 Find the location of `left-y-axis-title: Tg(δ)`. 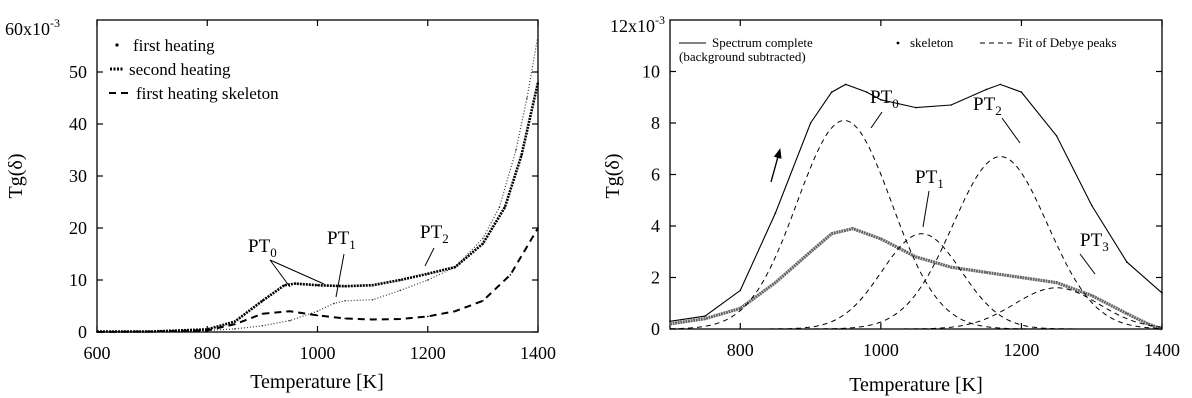

left-y-axis-title: Tg(δ) is located at coordinates (16, 176).